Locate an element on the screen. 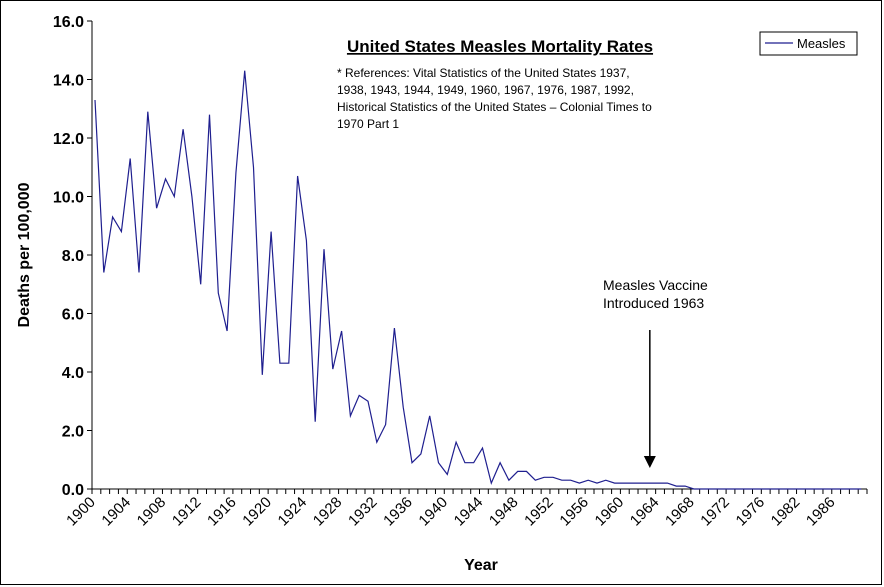 The height and width of the screenshot is (587, 884). x-tick-label: 1944 is located at coordinates (469, 512).